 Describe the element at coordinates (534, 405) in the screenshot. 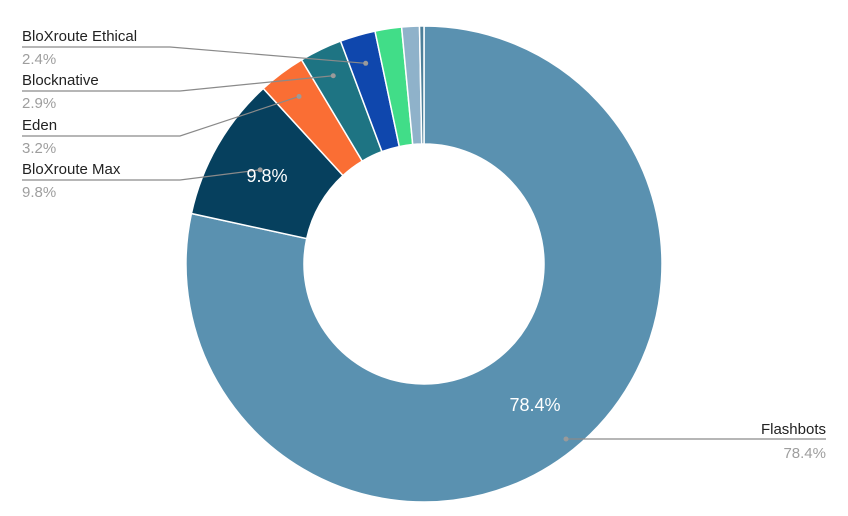

I see `slice-label-flashbots: 78.4%` at that location.